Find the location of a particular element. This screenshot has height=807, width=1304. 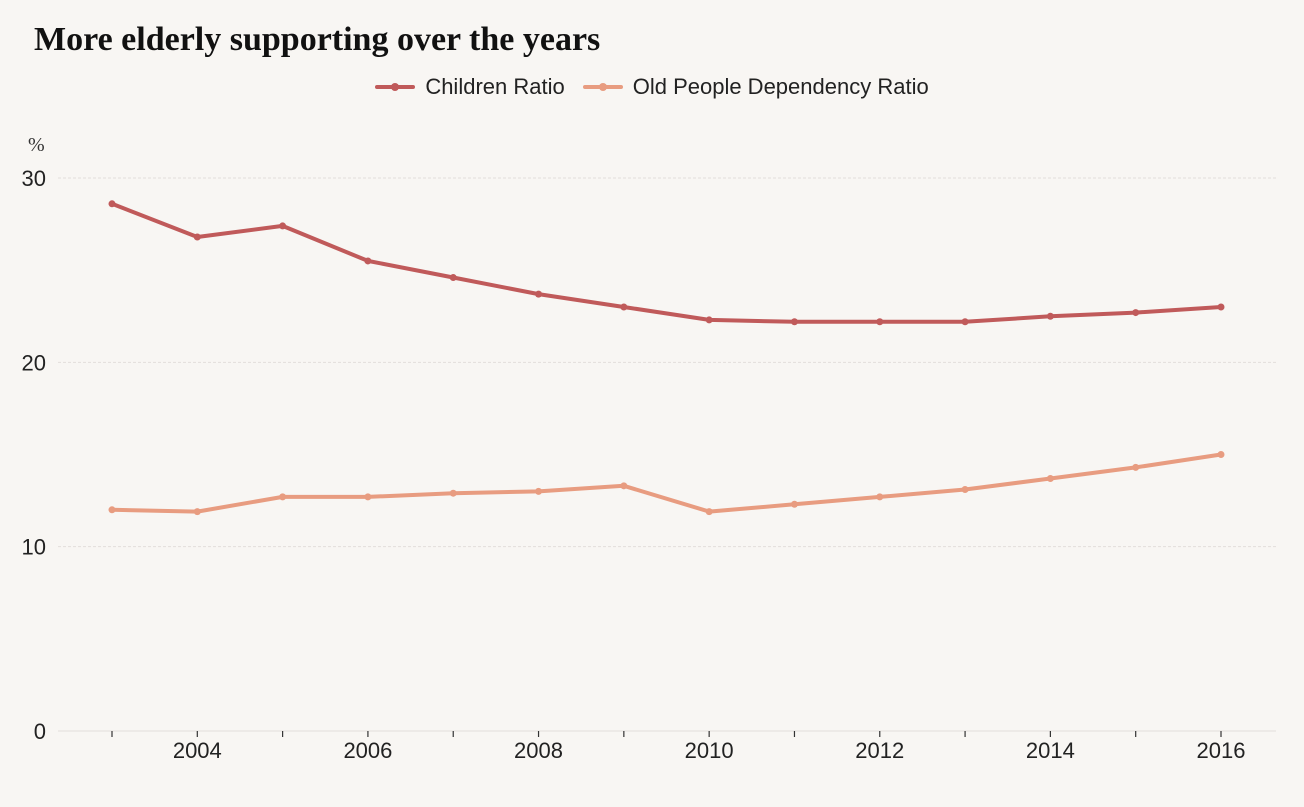

data-point-children-ratio-2003 is located at coordinates (112, 204).